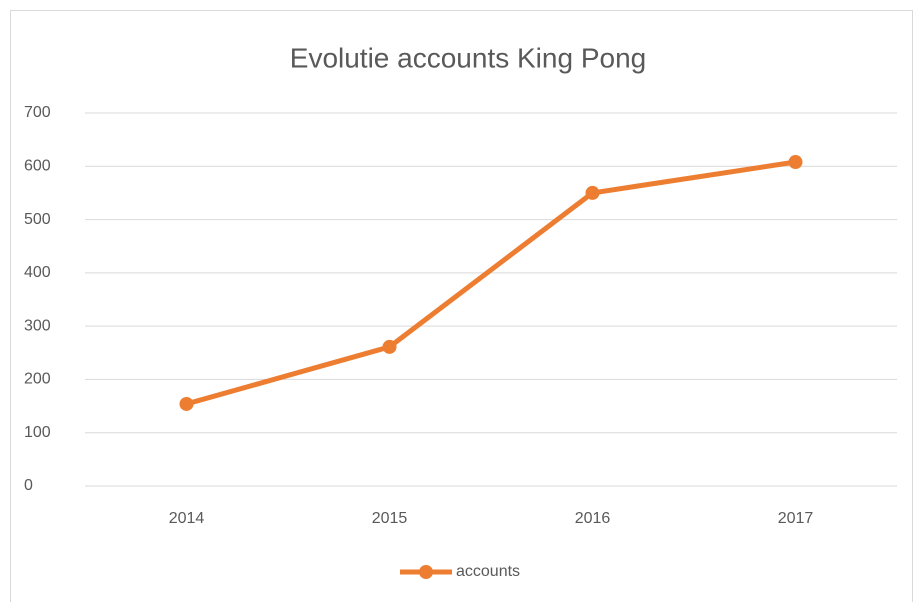 The height and width of the screenshot is (602, 914). Describe the element at coordinates (187, 518) in the screenshot. I see `x-tick-label: 2014` at that location.